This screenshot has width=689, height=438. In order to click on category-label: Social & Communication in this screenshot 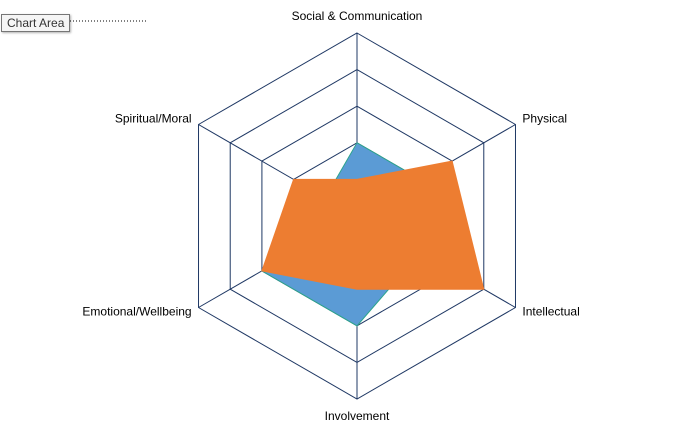, I will do `click(357, 16)`.